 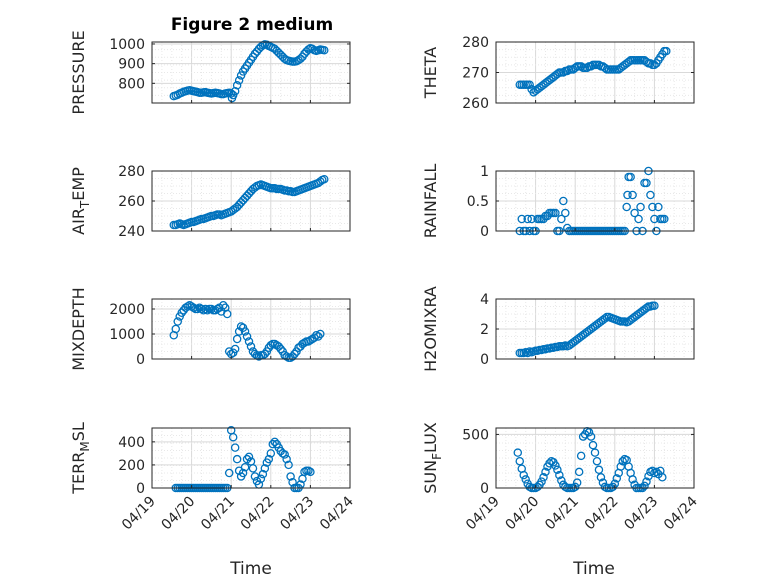 I want to click on subplot-2: 260 270 280 THETA, so click(x=558, y=73).